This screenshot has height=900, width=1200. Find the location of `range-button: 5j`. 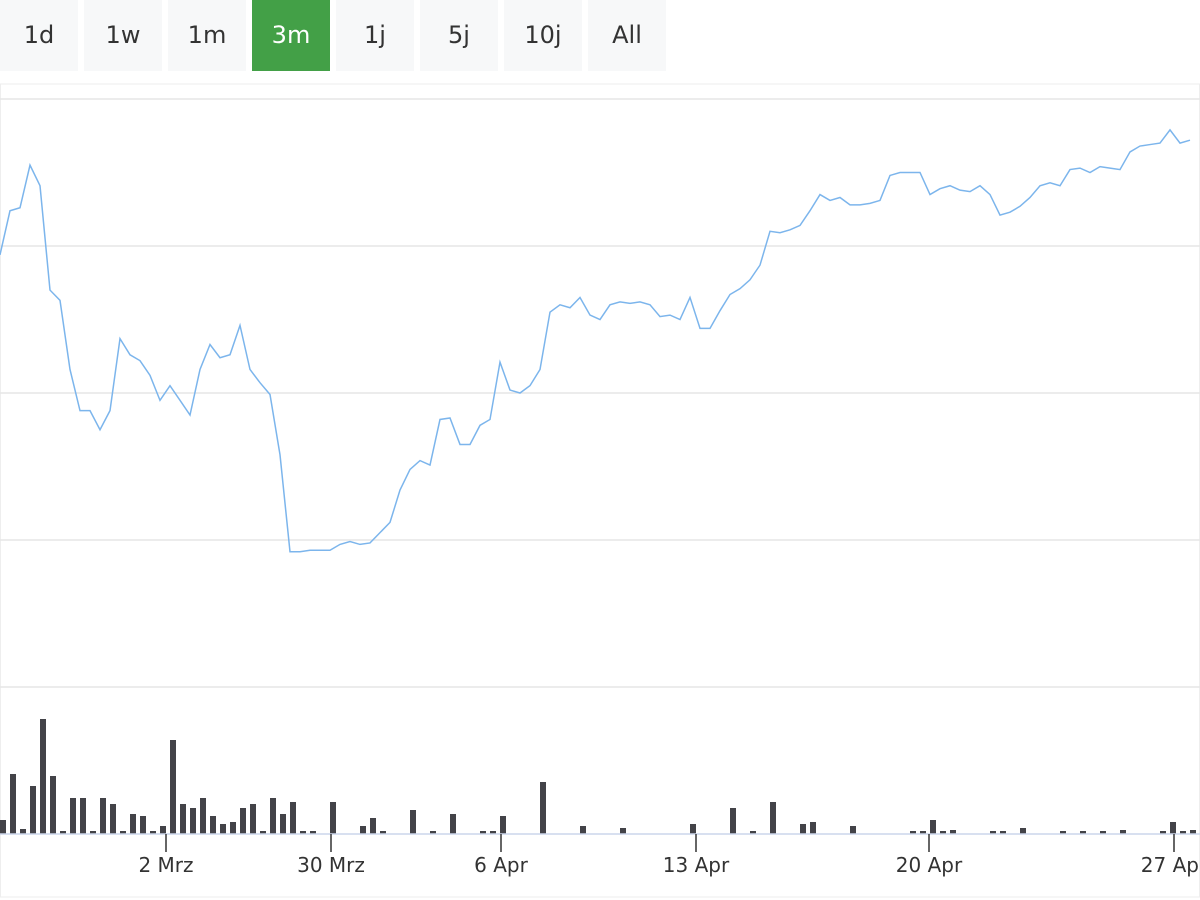

range-button: 5j is located at coordinates (459, 35).